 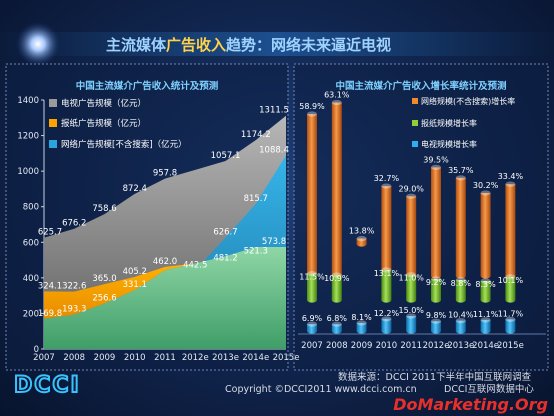 I want to click on x-tick-label: 2009, so click(x=105, y=358).